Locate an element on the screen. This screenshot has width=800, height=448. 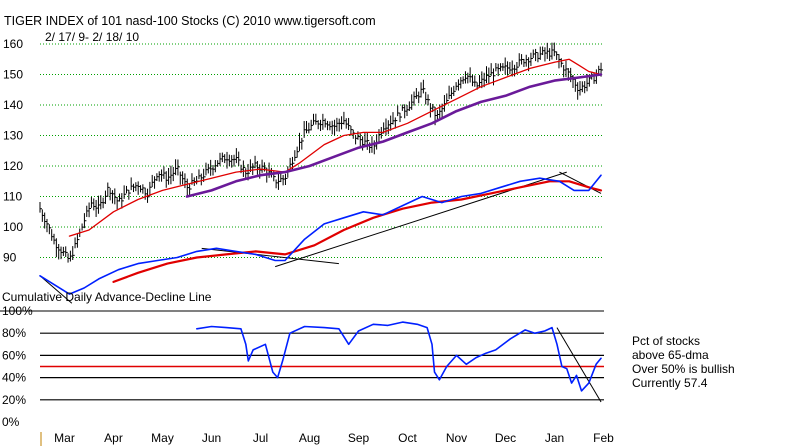
date-range: 2/ 17/ 9- 2/ 18/ 10 is located at coordinates (92, 37).